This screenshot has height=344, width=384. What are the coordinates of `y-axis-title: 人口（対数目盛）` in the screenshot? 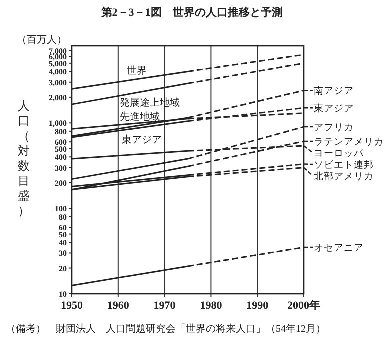 It's located at (24, 158).